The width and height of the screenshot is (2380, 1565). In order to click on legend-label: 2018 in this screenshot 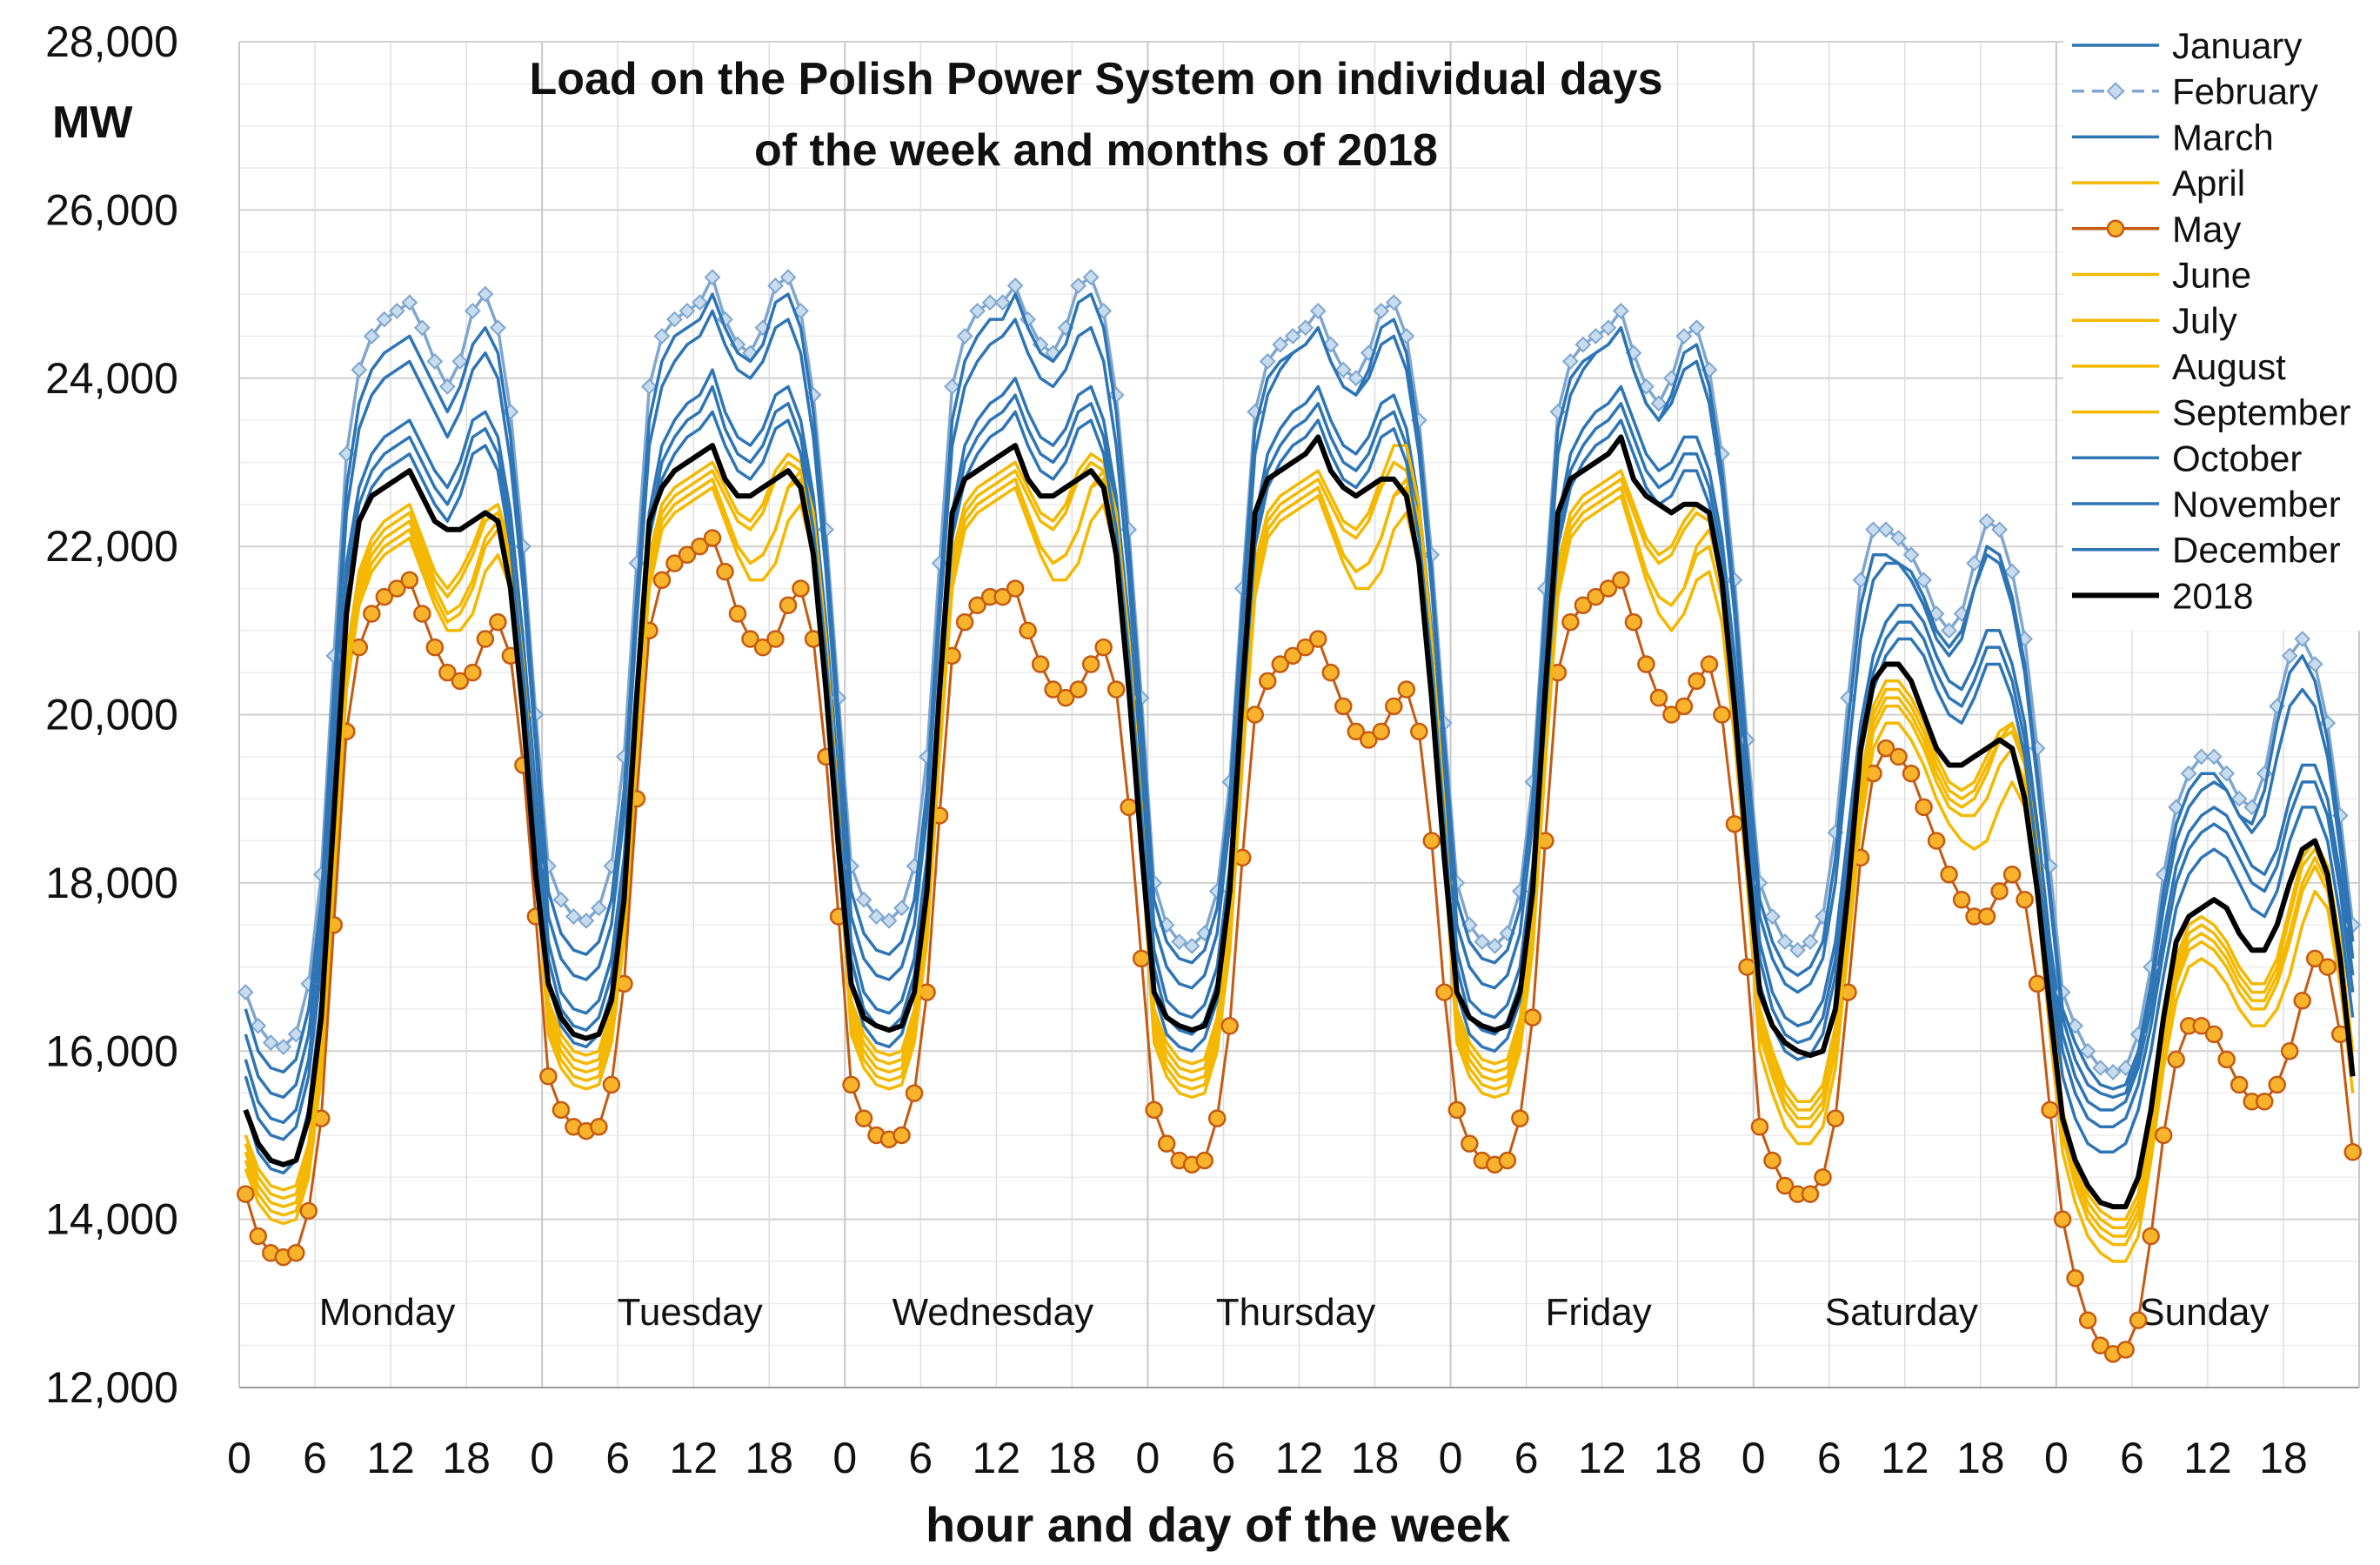, I will do `click(2212, 595)`.